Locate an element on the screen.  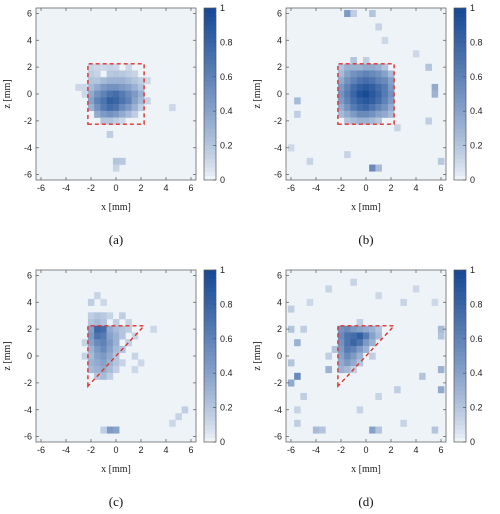
y-tick-label: 6 is located at coordinates (279, 275).